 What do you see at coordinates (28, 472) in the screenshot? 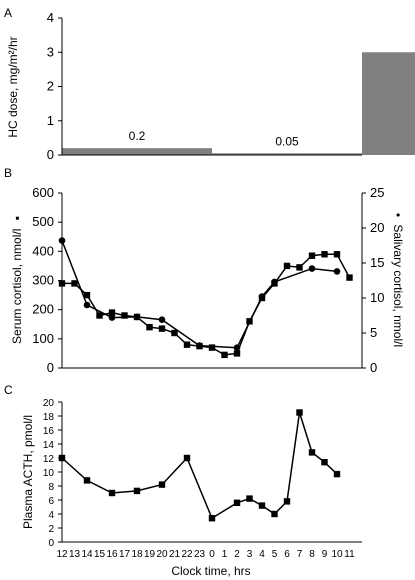
I see `panel-c-ylabel: Plasma ACTH, pmol/l` at bounding box center [28, 472].